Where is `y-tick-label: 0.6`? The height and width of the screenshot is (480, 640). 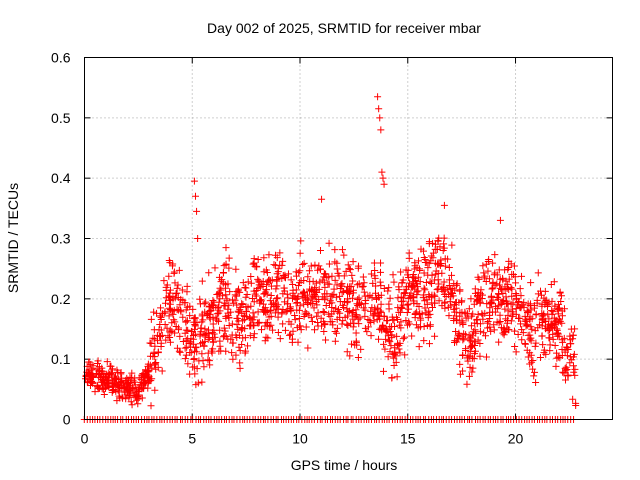 y-tick-label: 0.6 is located at coordinates (61, 58).